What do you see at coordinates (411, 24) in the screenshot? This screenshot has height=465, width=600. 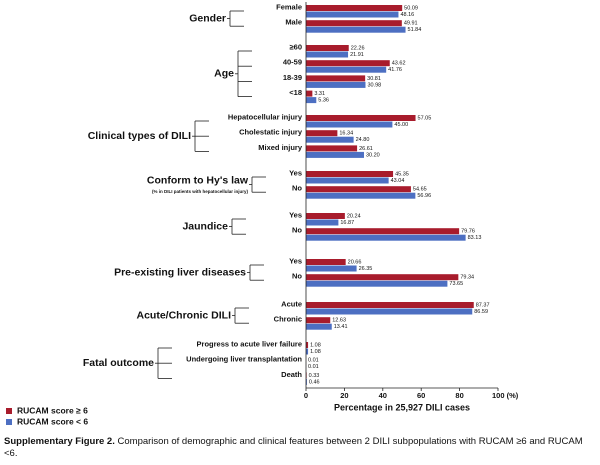 I see `value-label: 49.91` at bounding box center [411, 24].